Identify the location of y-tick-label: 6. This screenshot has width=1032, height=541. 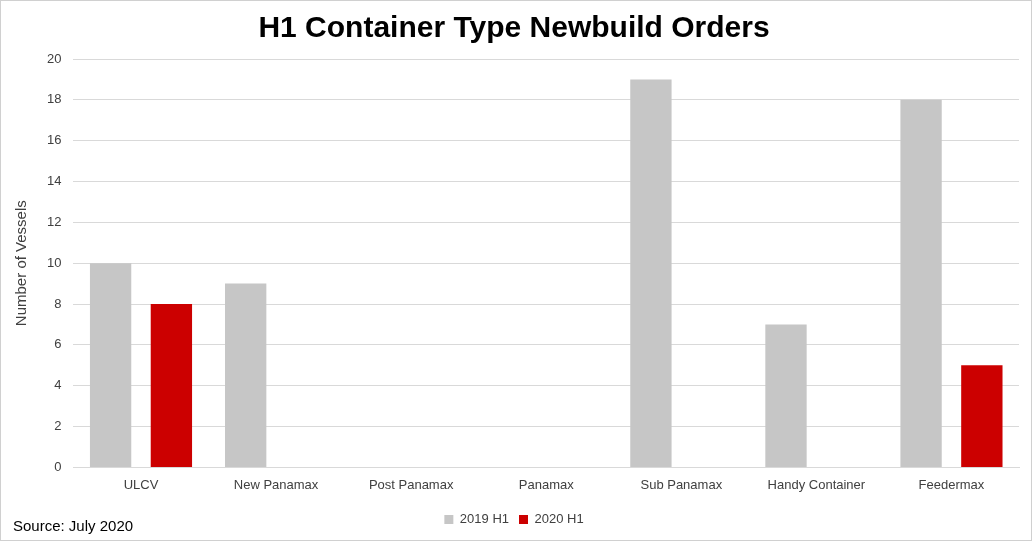
(58, 344).